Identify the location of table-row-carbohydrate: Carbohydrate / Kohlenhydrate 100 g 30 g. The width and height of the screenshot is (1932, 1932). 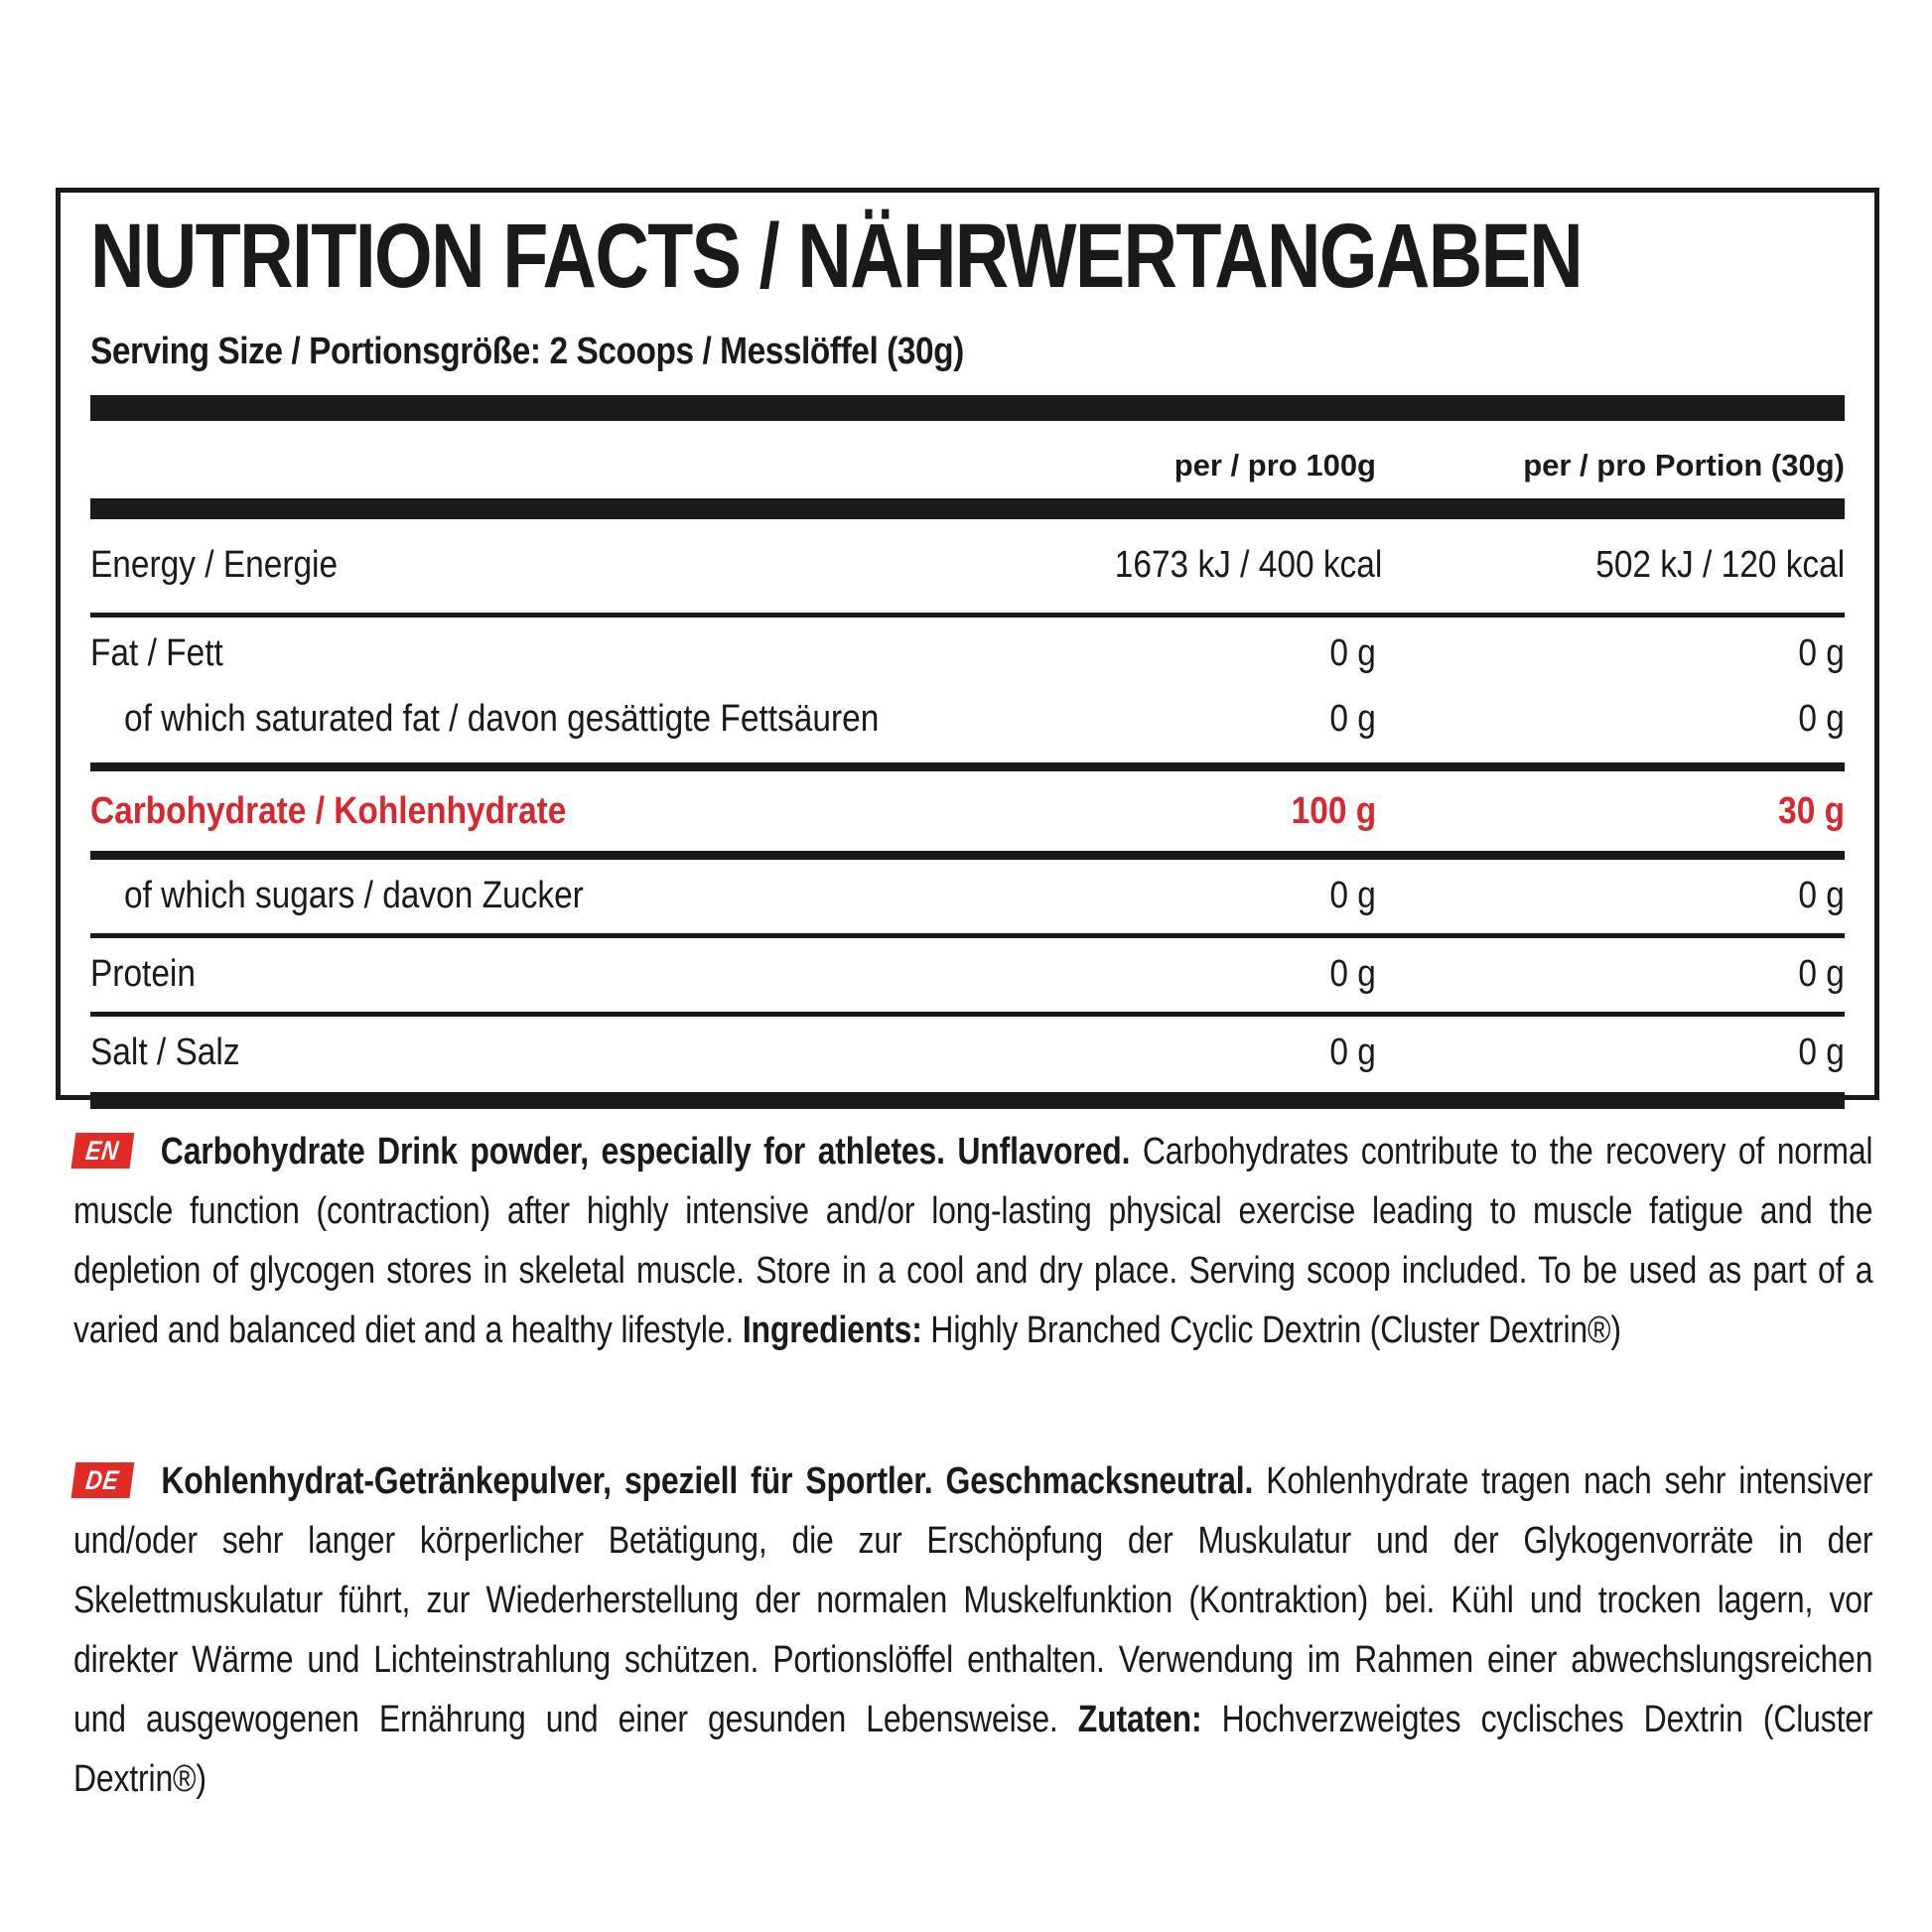
(967, 807).